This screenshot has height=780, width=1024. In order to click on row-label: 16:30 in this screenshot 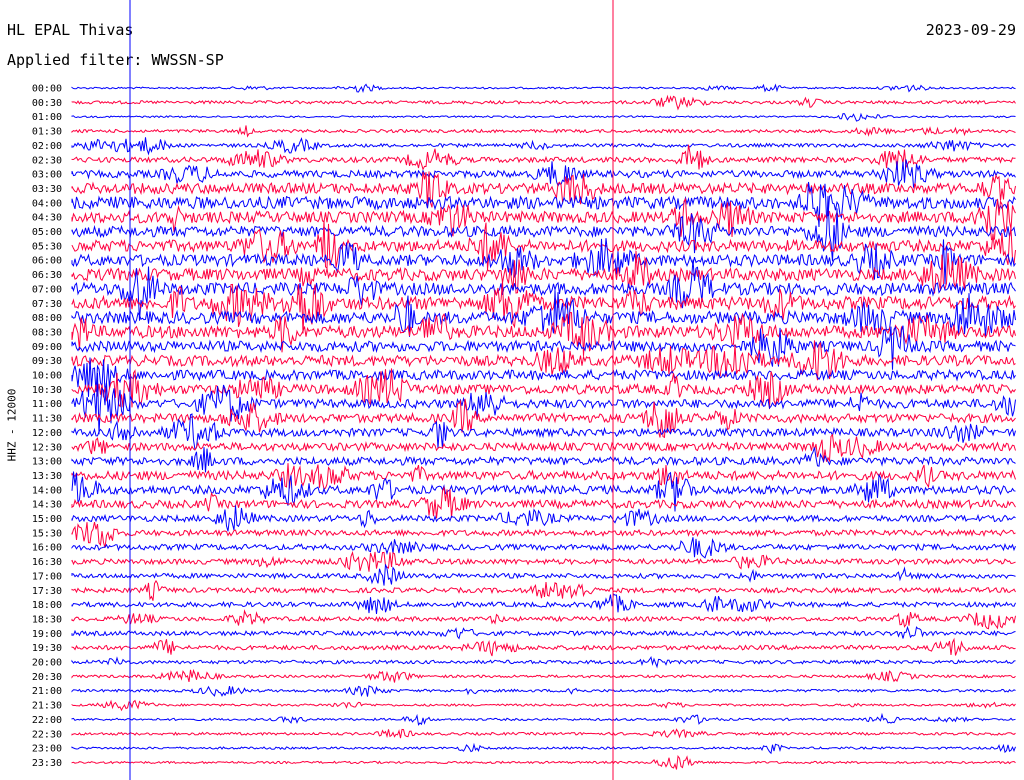, I will do `click(47, 562)`.